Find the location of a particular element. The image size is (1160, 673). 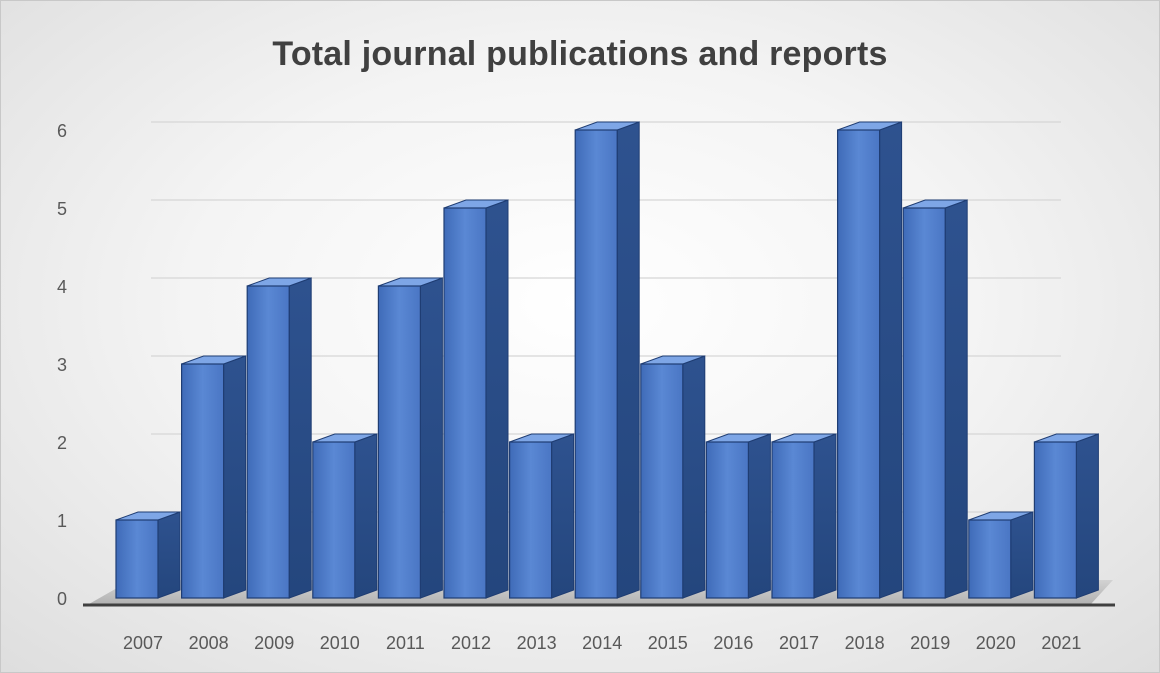

x-tick-label: 2020 is located at coordinates (996, 643).